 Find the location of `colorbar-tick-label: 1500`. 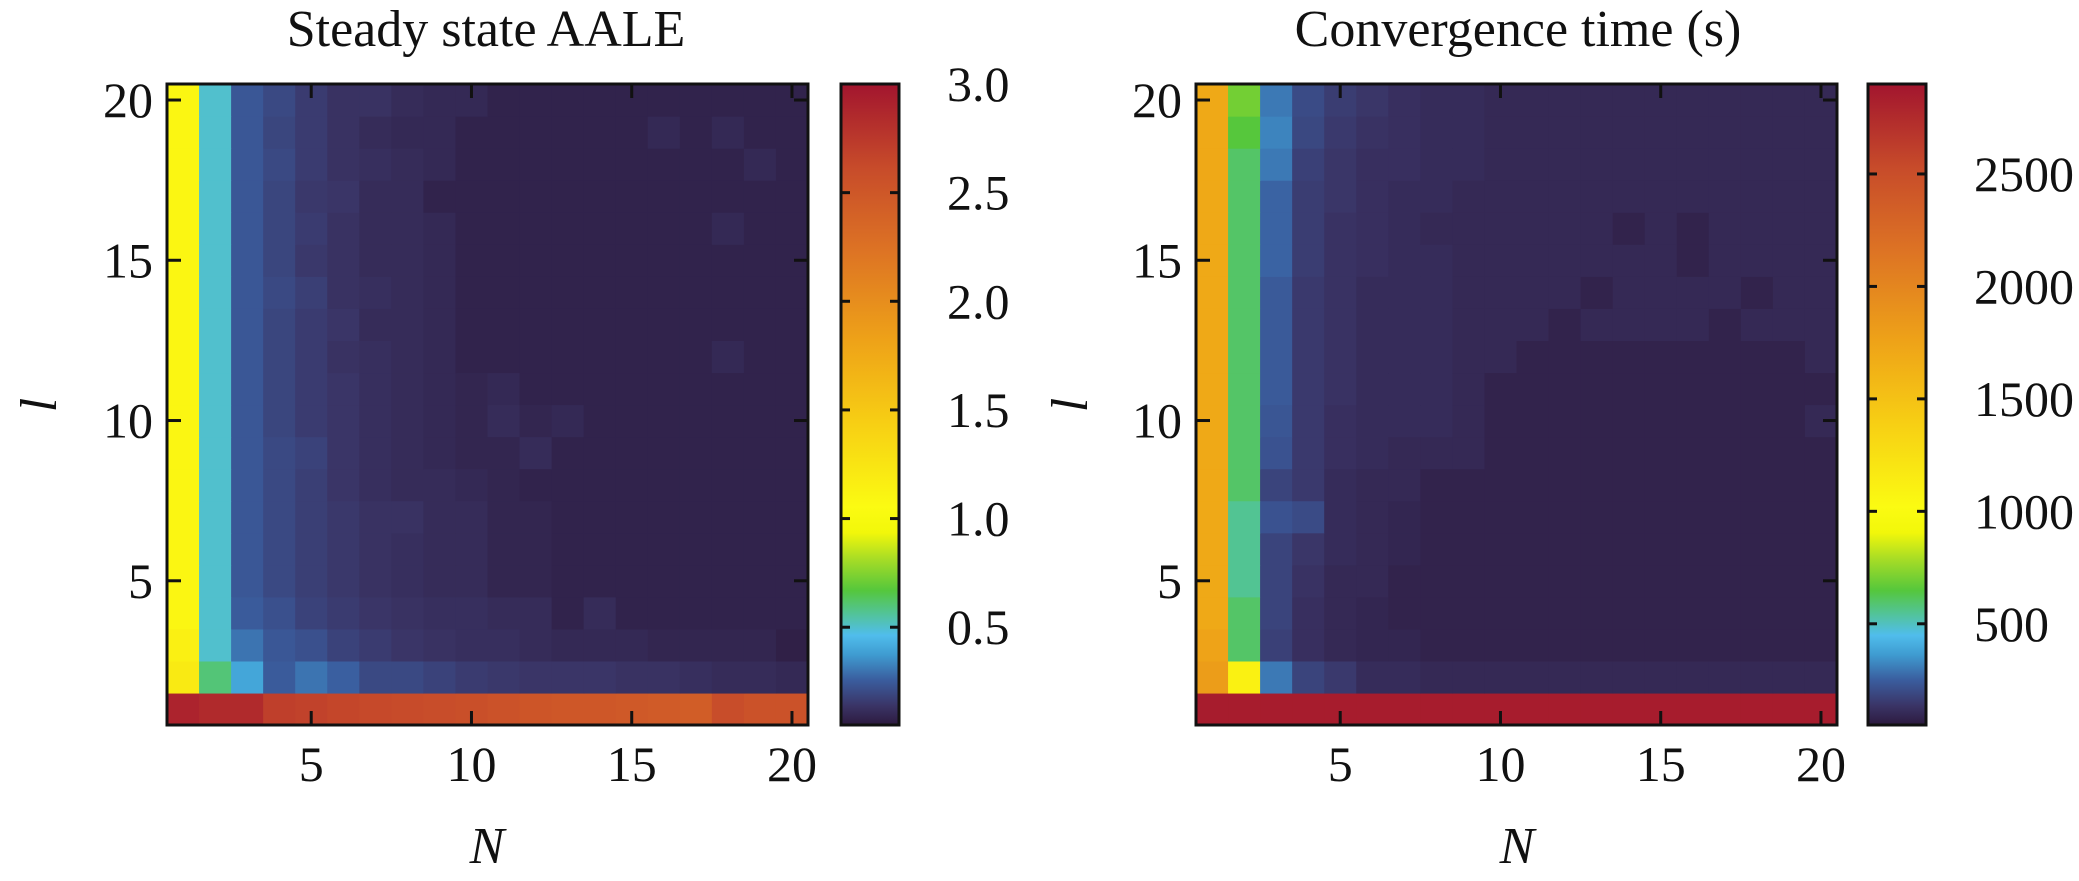

colorbar-tick-label: 1500 is located at coordinates (2024, 399).